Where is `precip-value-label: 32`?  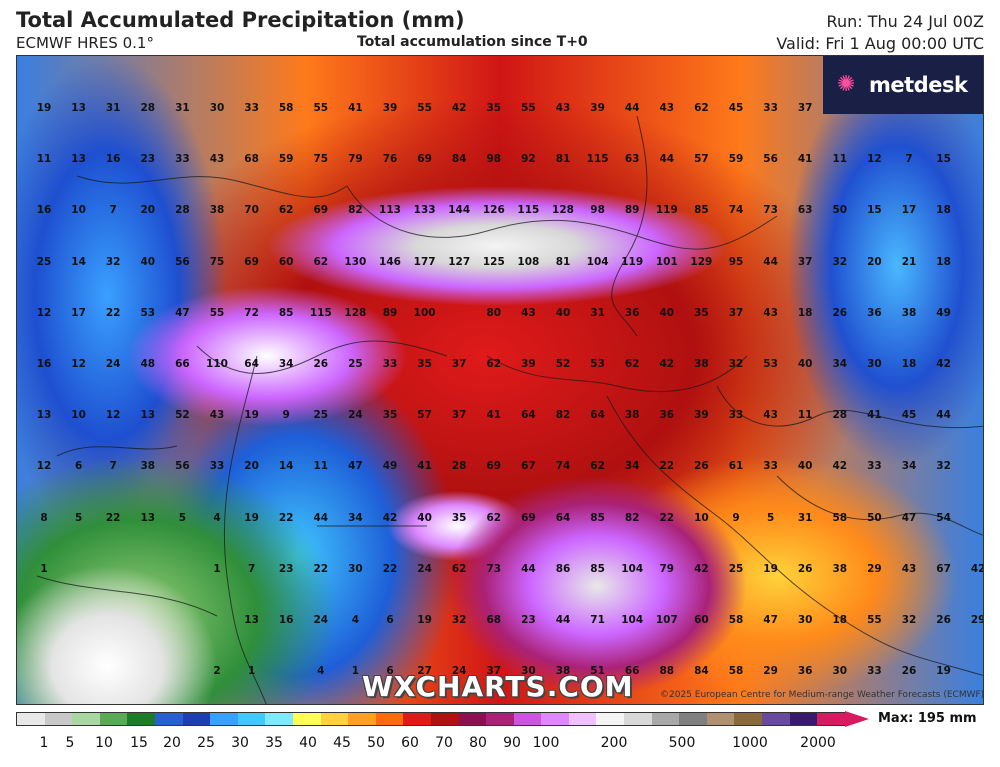
precip-value-label: 32 is located at coordinates (909, 620).